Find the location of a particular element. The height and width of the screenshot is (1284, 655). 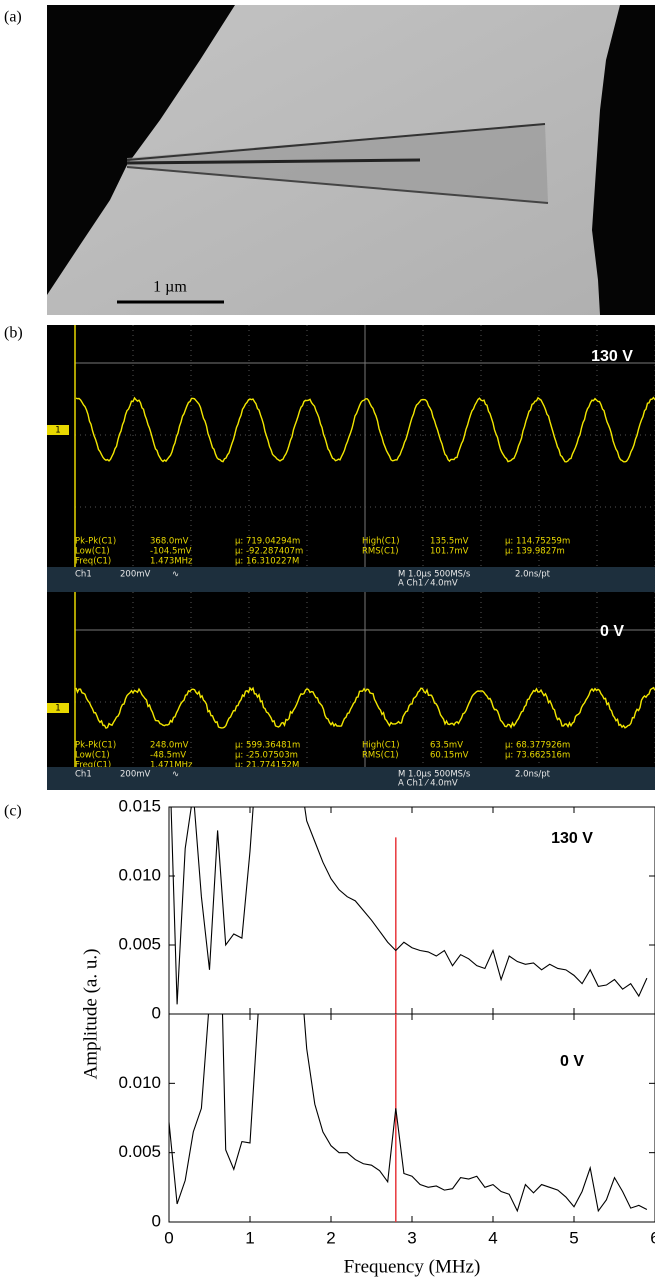

measurement: 248.0mV is located at coordinates (169, 746).